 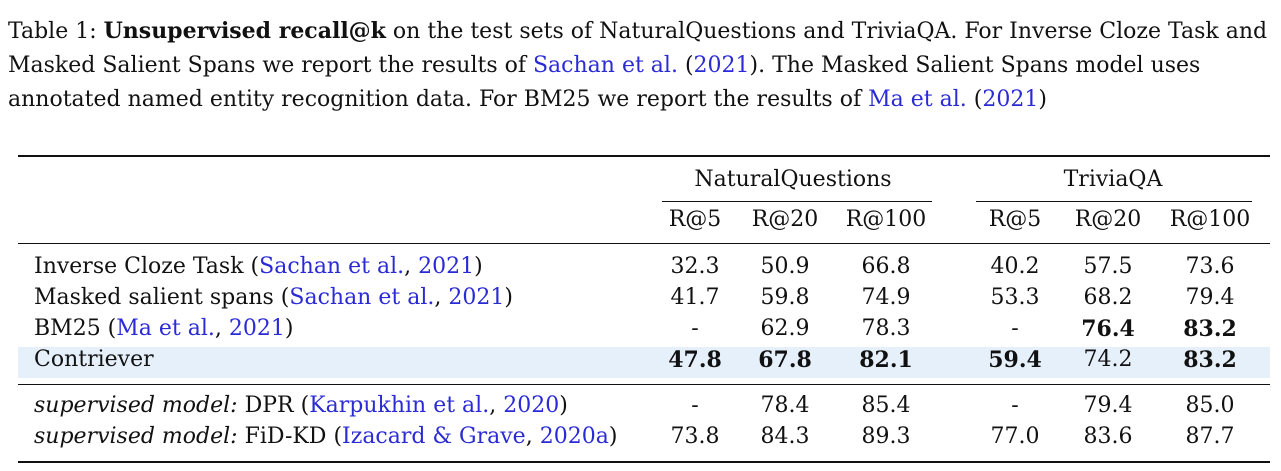 I want to click on table-cell: 89.3, so click(x=886, y=436).